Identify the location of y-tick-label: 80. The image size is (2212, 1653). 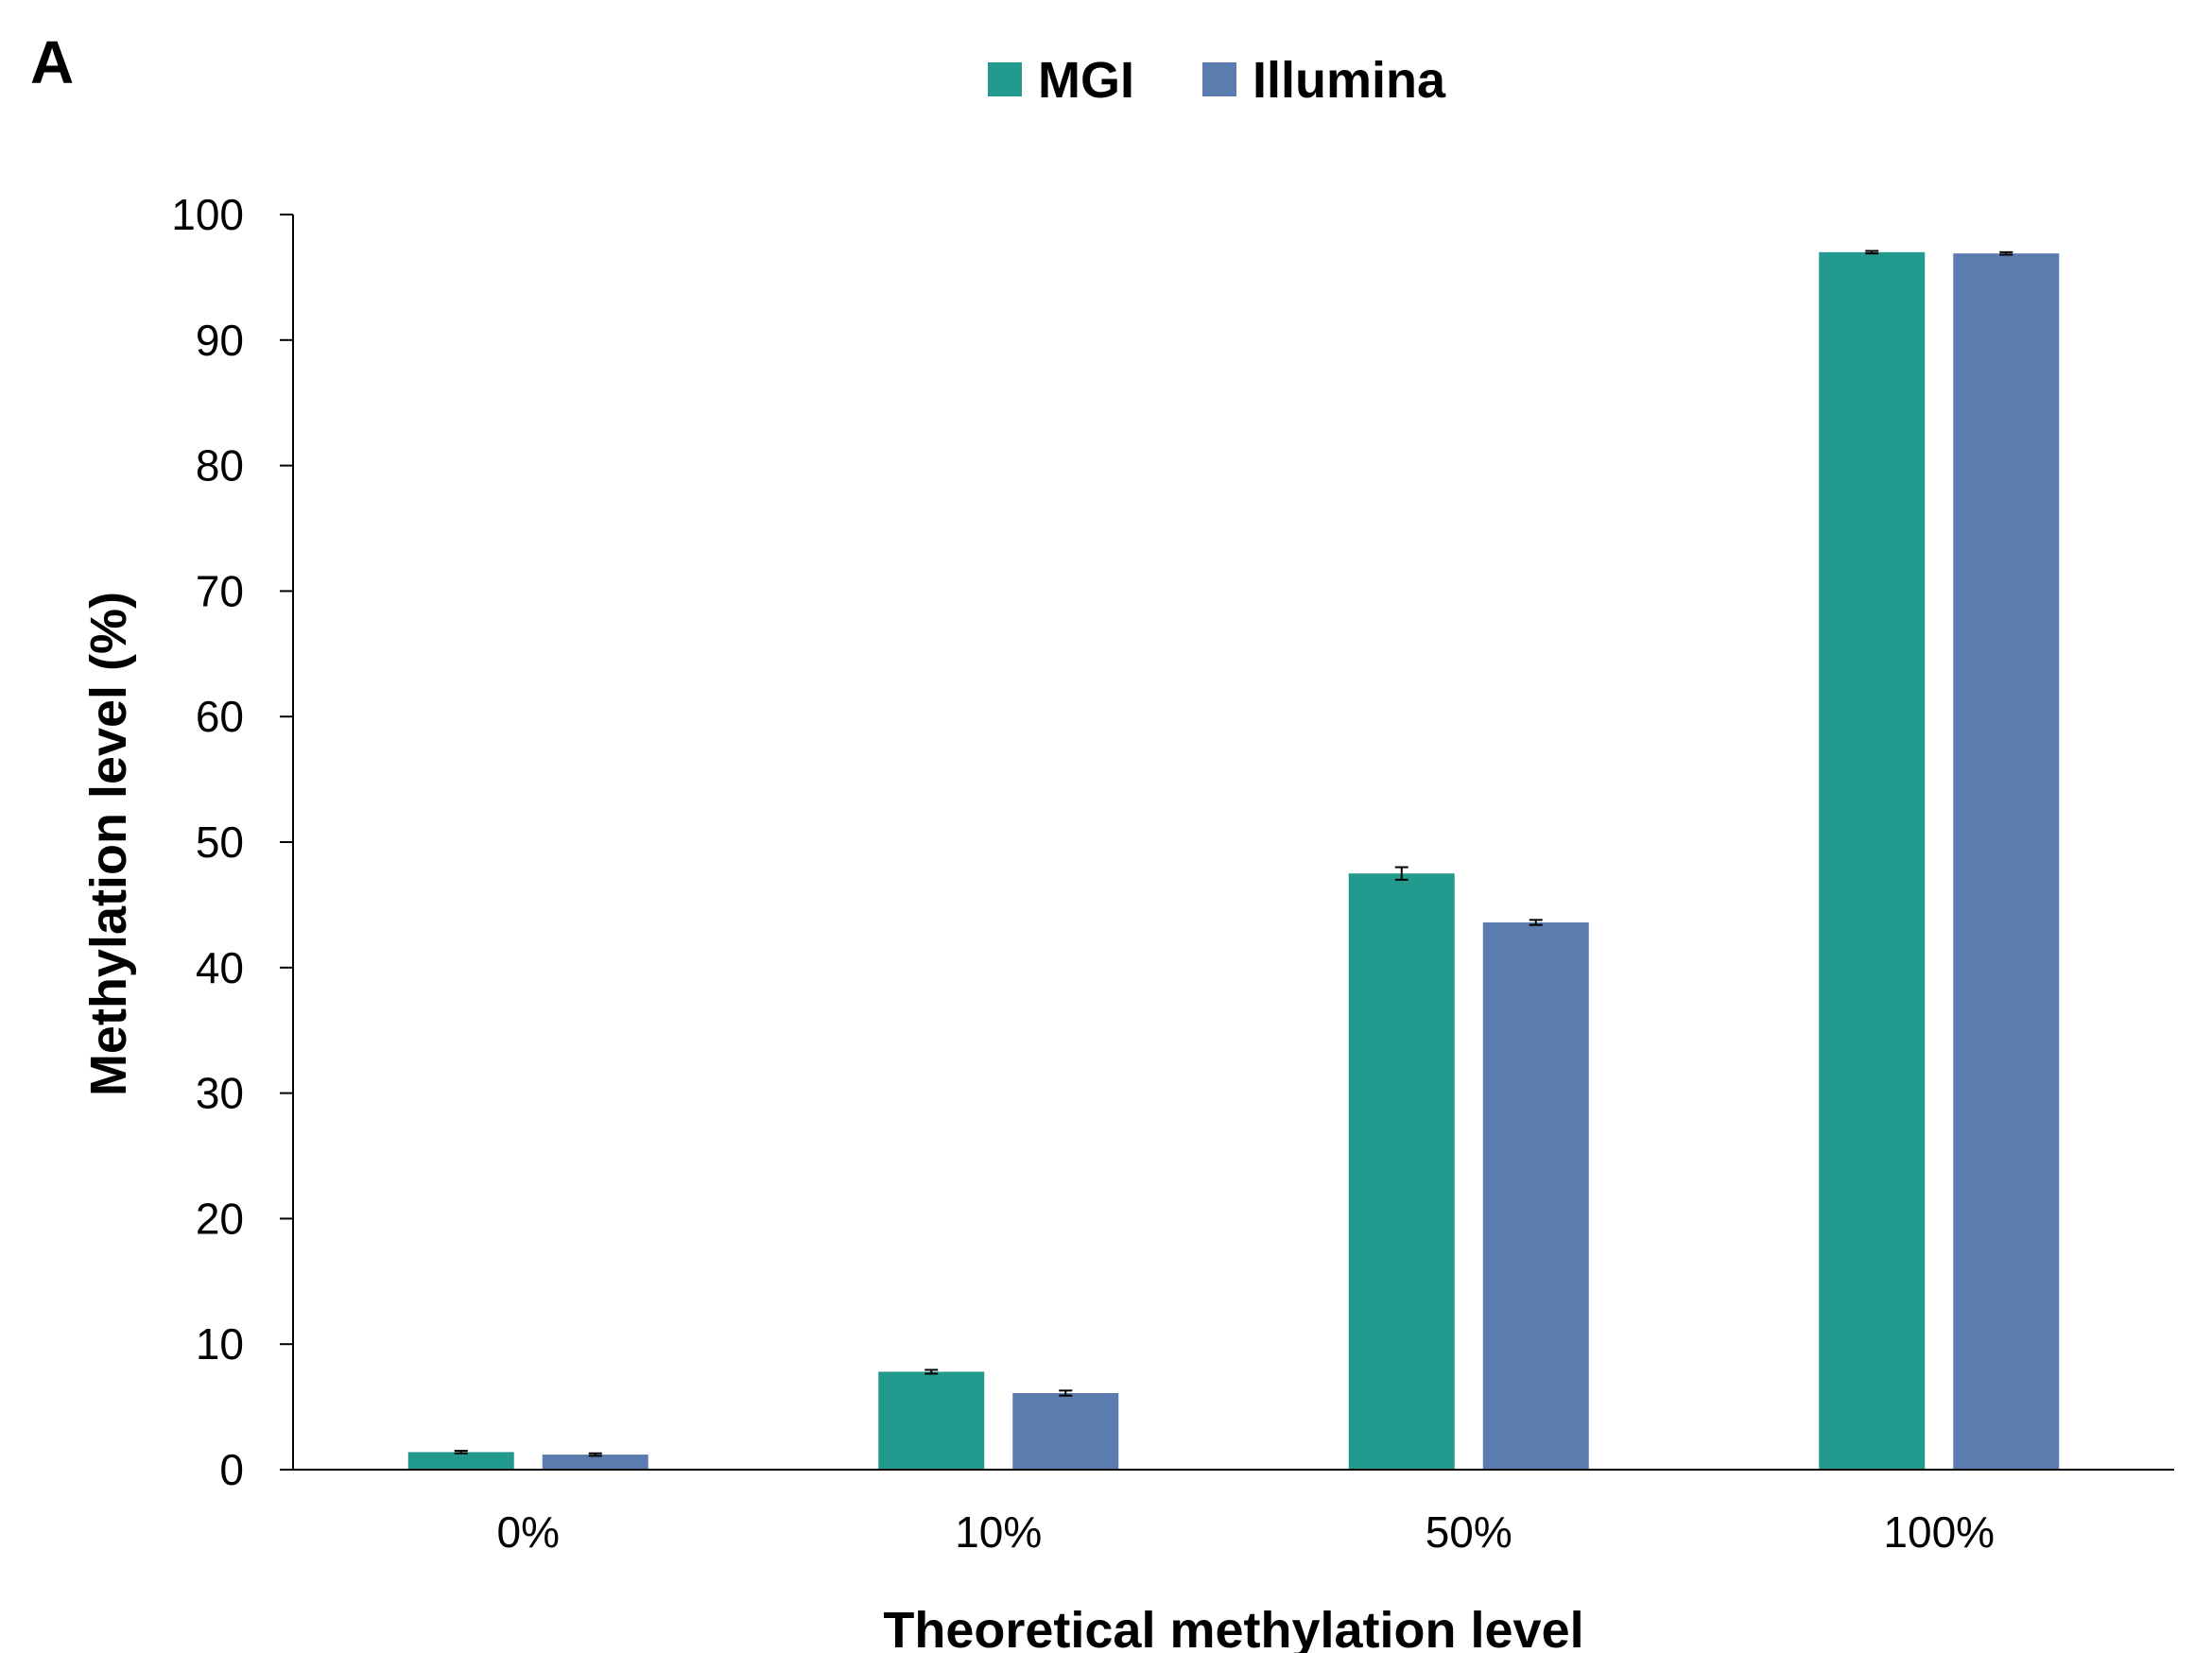
(220, 466).